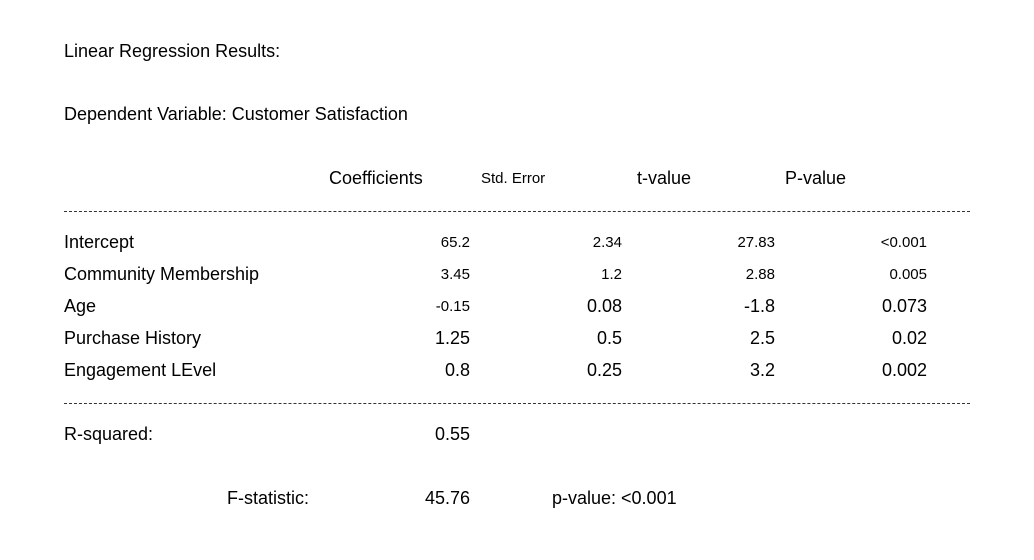 The image size is (1034, 560). Describe the element at coordinates (611, 274) in the screenshot. I see `se-community-membership: 1.2` at that location.